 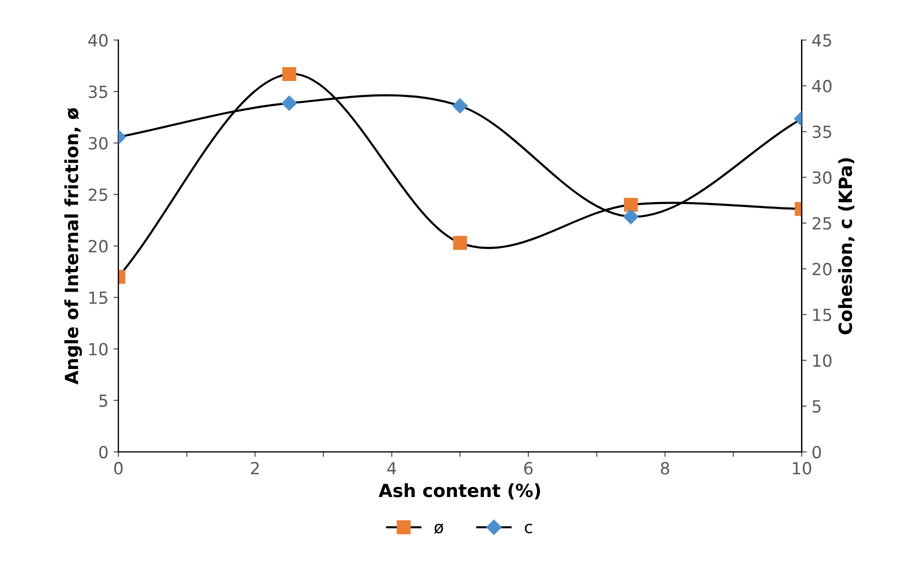 I want to click on y2-tick-label: 0, so click(x=816, y=452).